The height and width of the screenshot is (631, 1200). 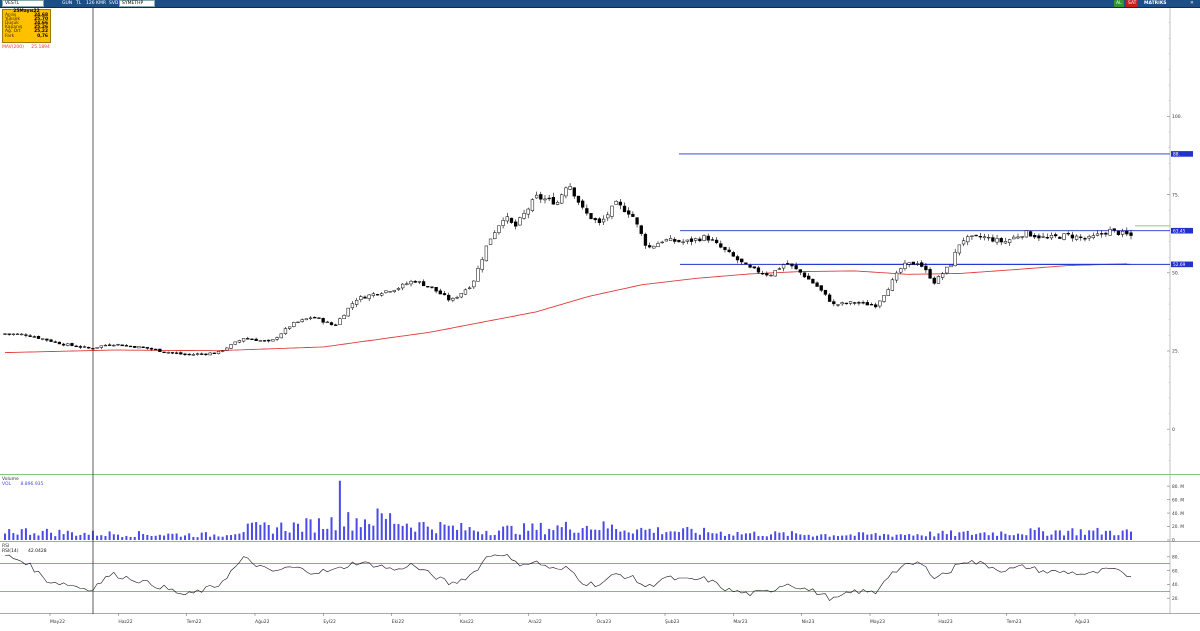 I want to click on period-selector: GUN, so click(x=67, y=3).